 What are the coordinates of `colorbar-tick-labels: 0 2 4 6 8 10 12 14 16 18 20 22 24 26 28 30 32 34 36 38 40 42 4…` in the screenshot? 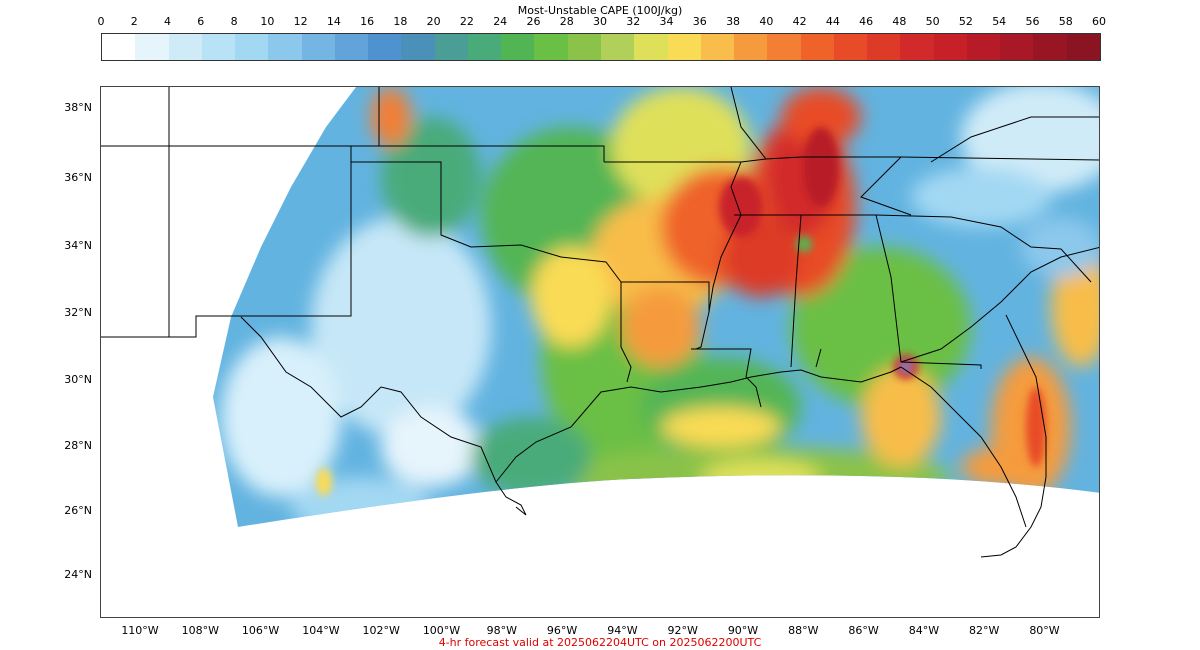 It's located at (600, 24).